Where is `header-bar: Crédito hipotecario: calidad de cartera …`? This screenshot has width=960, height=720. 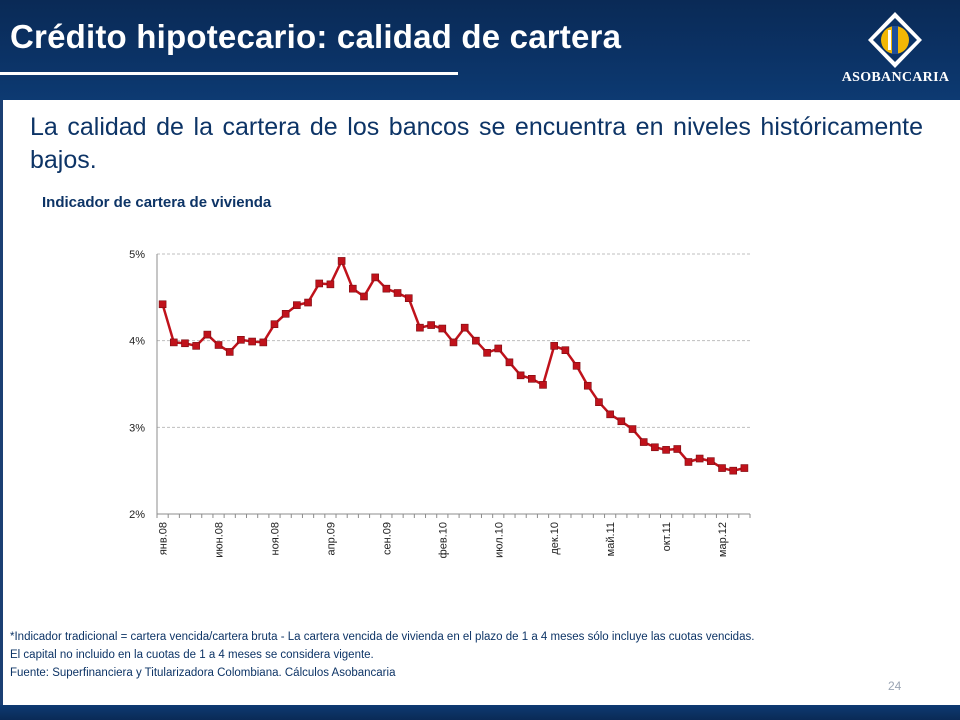
header-bar: Crédito hipotecario: calidad de cartera … is located at coordinates (480, 50).